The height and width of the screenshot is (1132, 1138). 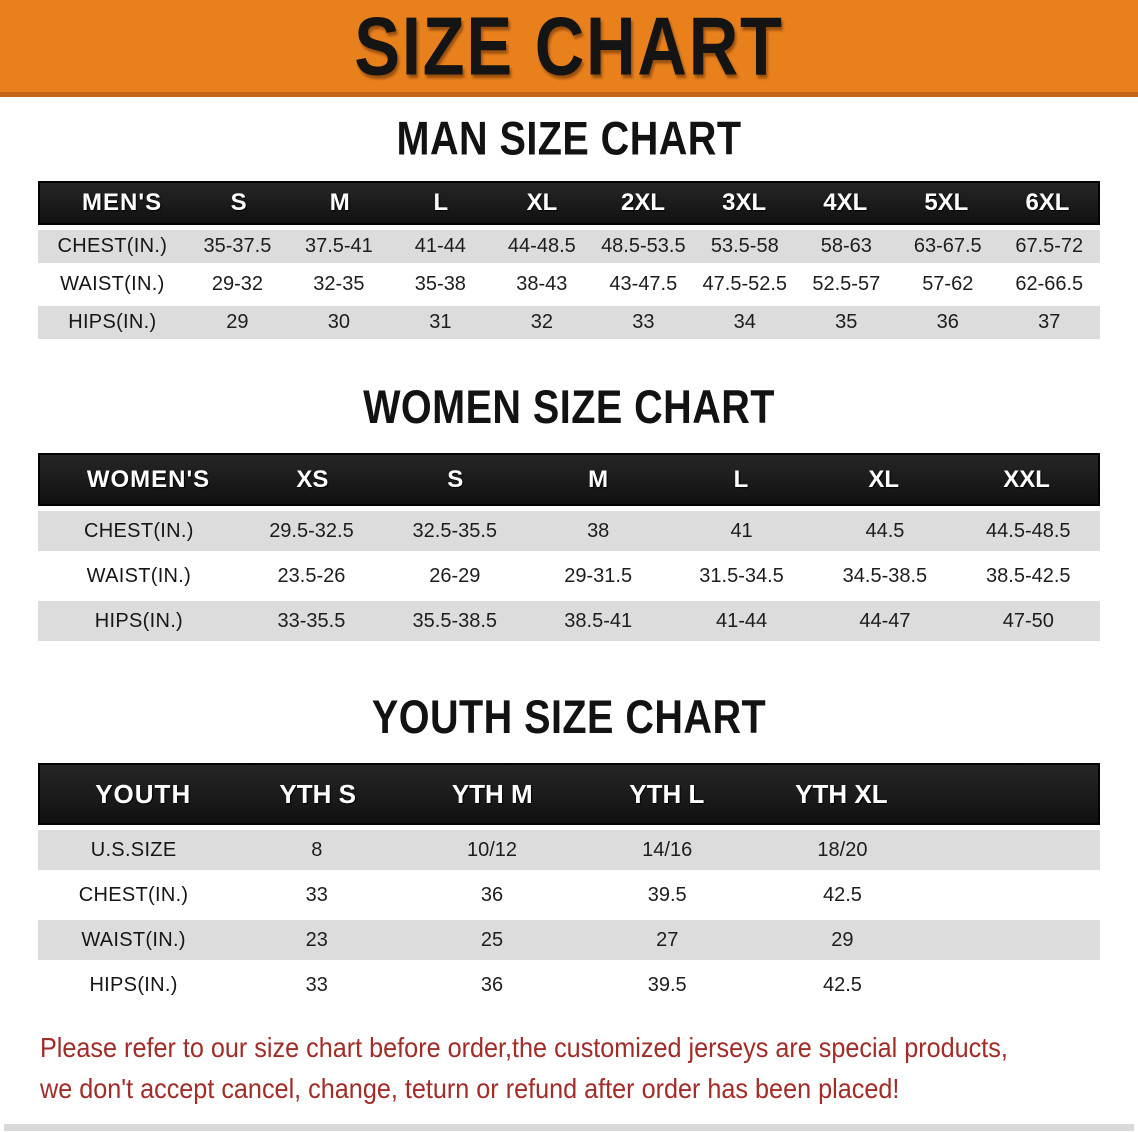 What do you see at coordinates (492, 793) in the screenshot?
I see `size-column-header: YTH M` at bounding box center [492, 793].